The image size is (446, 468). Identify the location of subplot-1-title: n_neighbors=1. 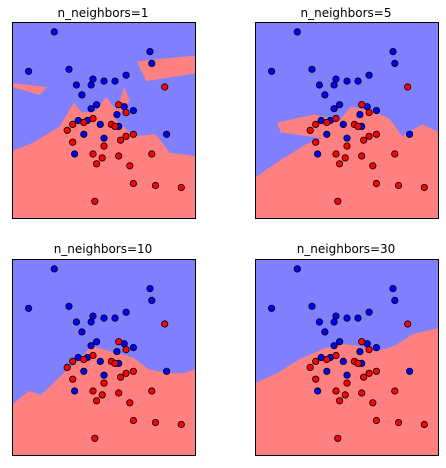
(103, 13).